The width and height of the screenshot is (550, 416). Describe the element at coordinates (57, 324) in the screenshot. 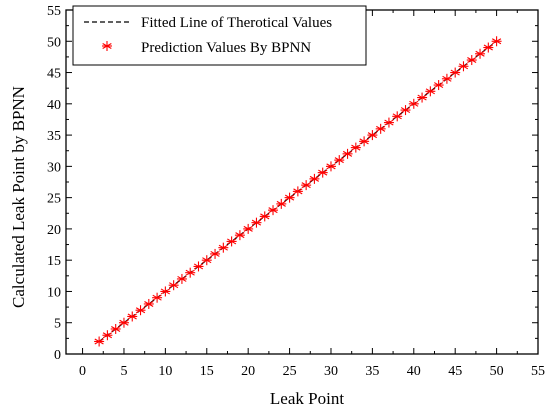

I see `y-tick-label: 5` at that location.